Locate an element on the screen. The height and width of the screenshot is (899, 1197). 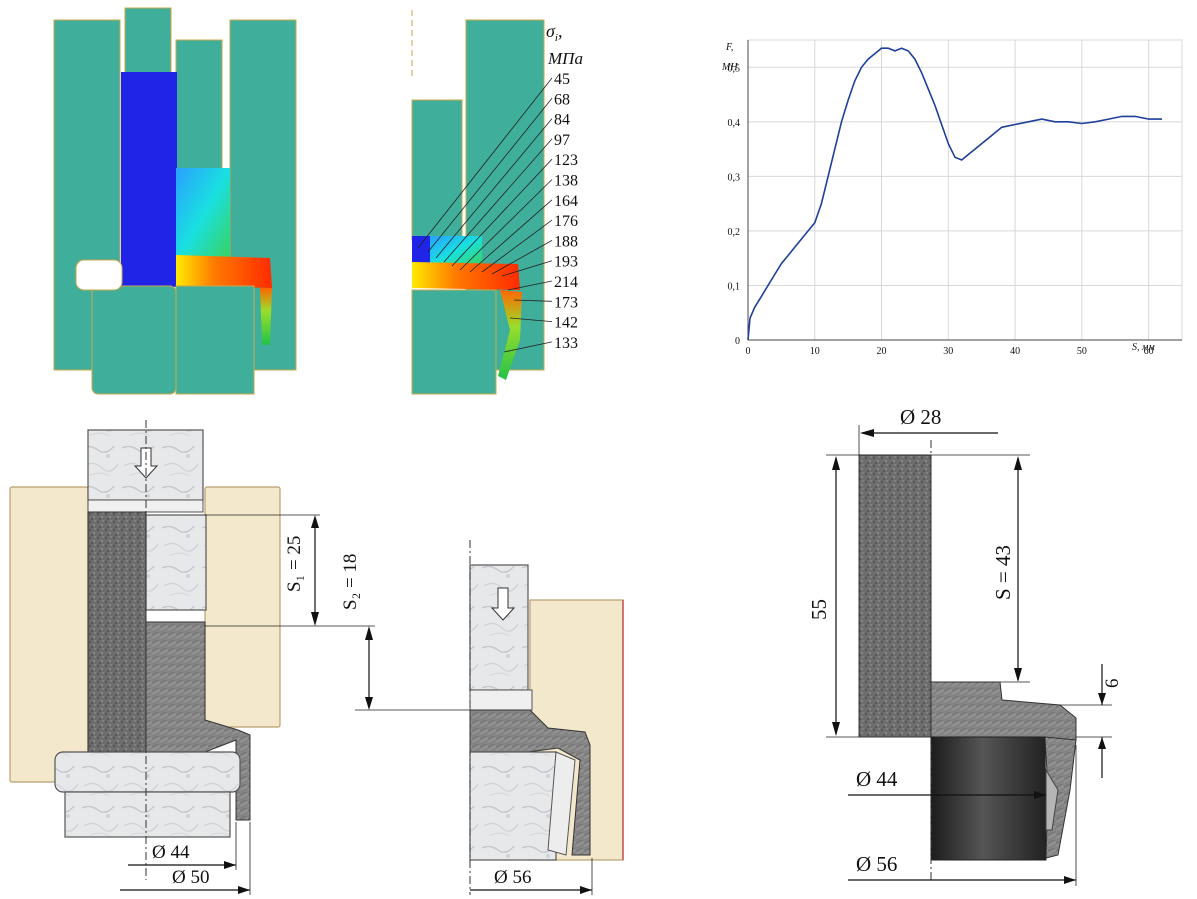
punch-body is located at coordinates (437, 170).